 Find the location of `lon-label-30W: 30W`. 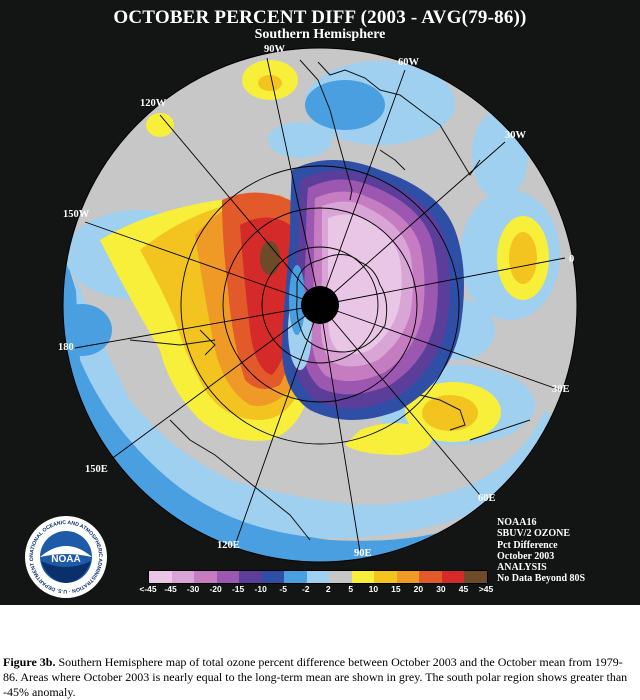

lon-label-30W: 30W is located at coordinates (515, 135).